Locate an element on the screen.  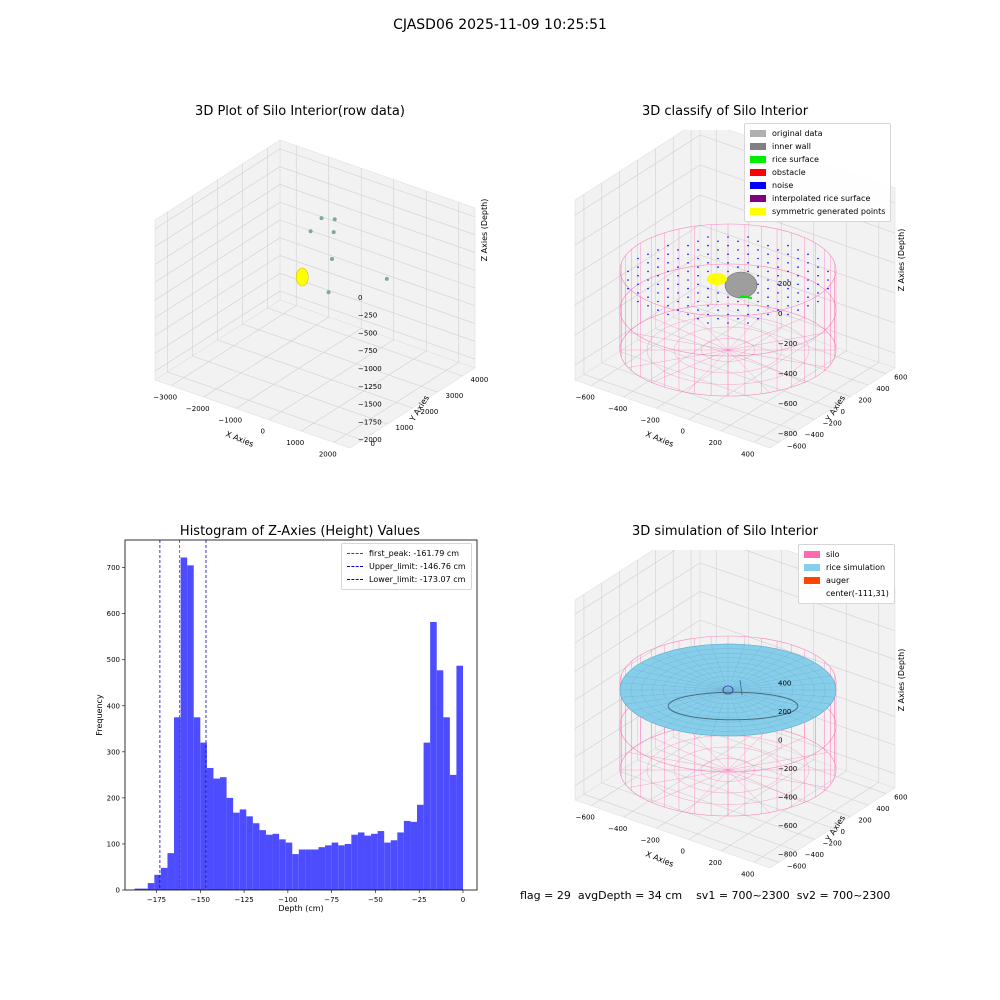
panel2-ztick: 200 is located at coordinates (784, 284).